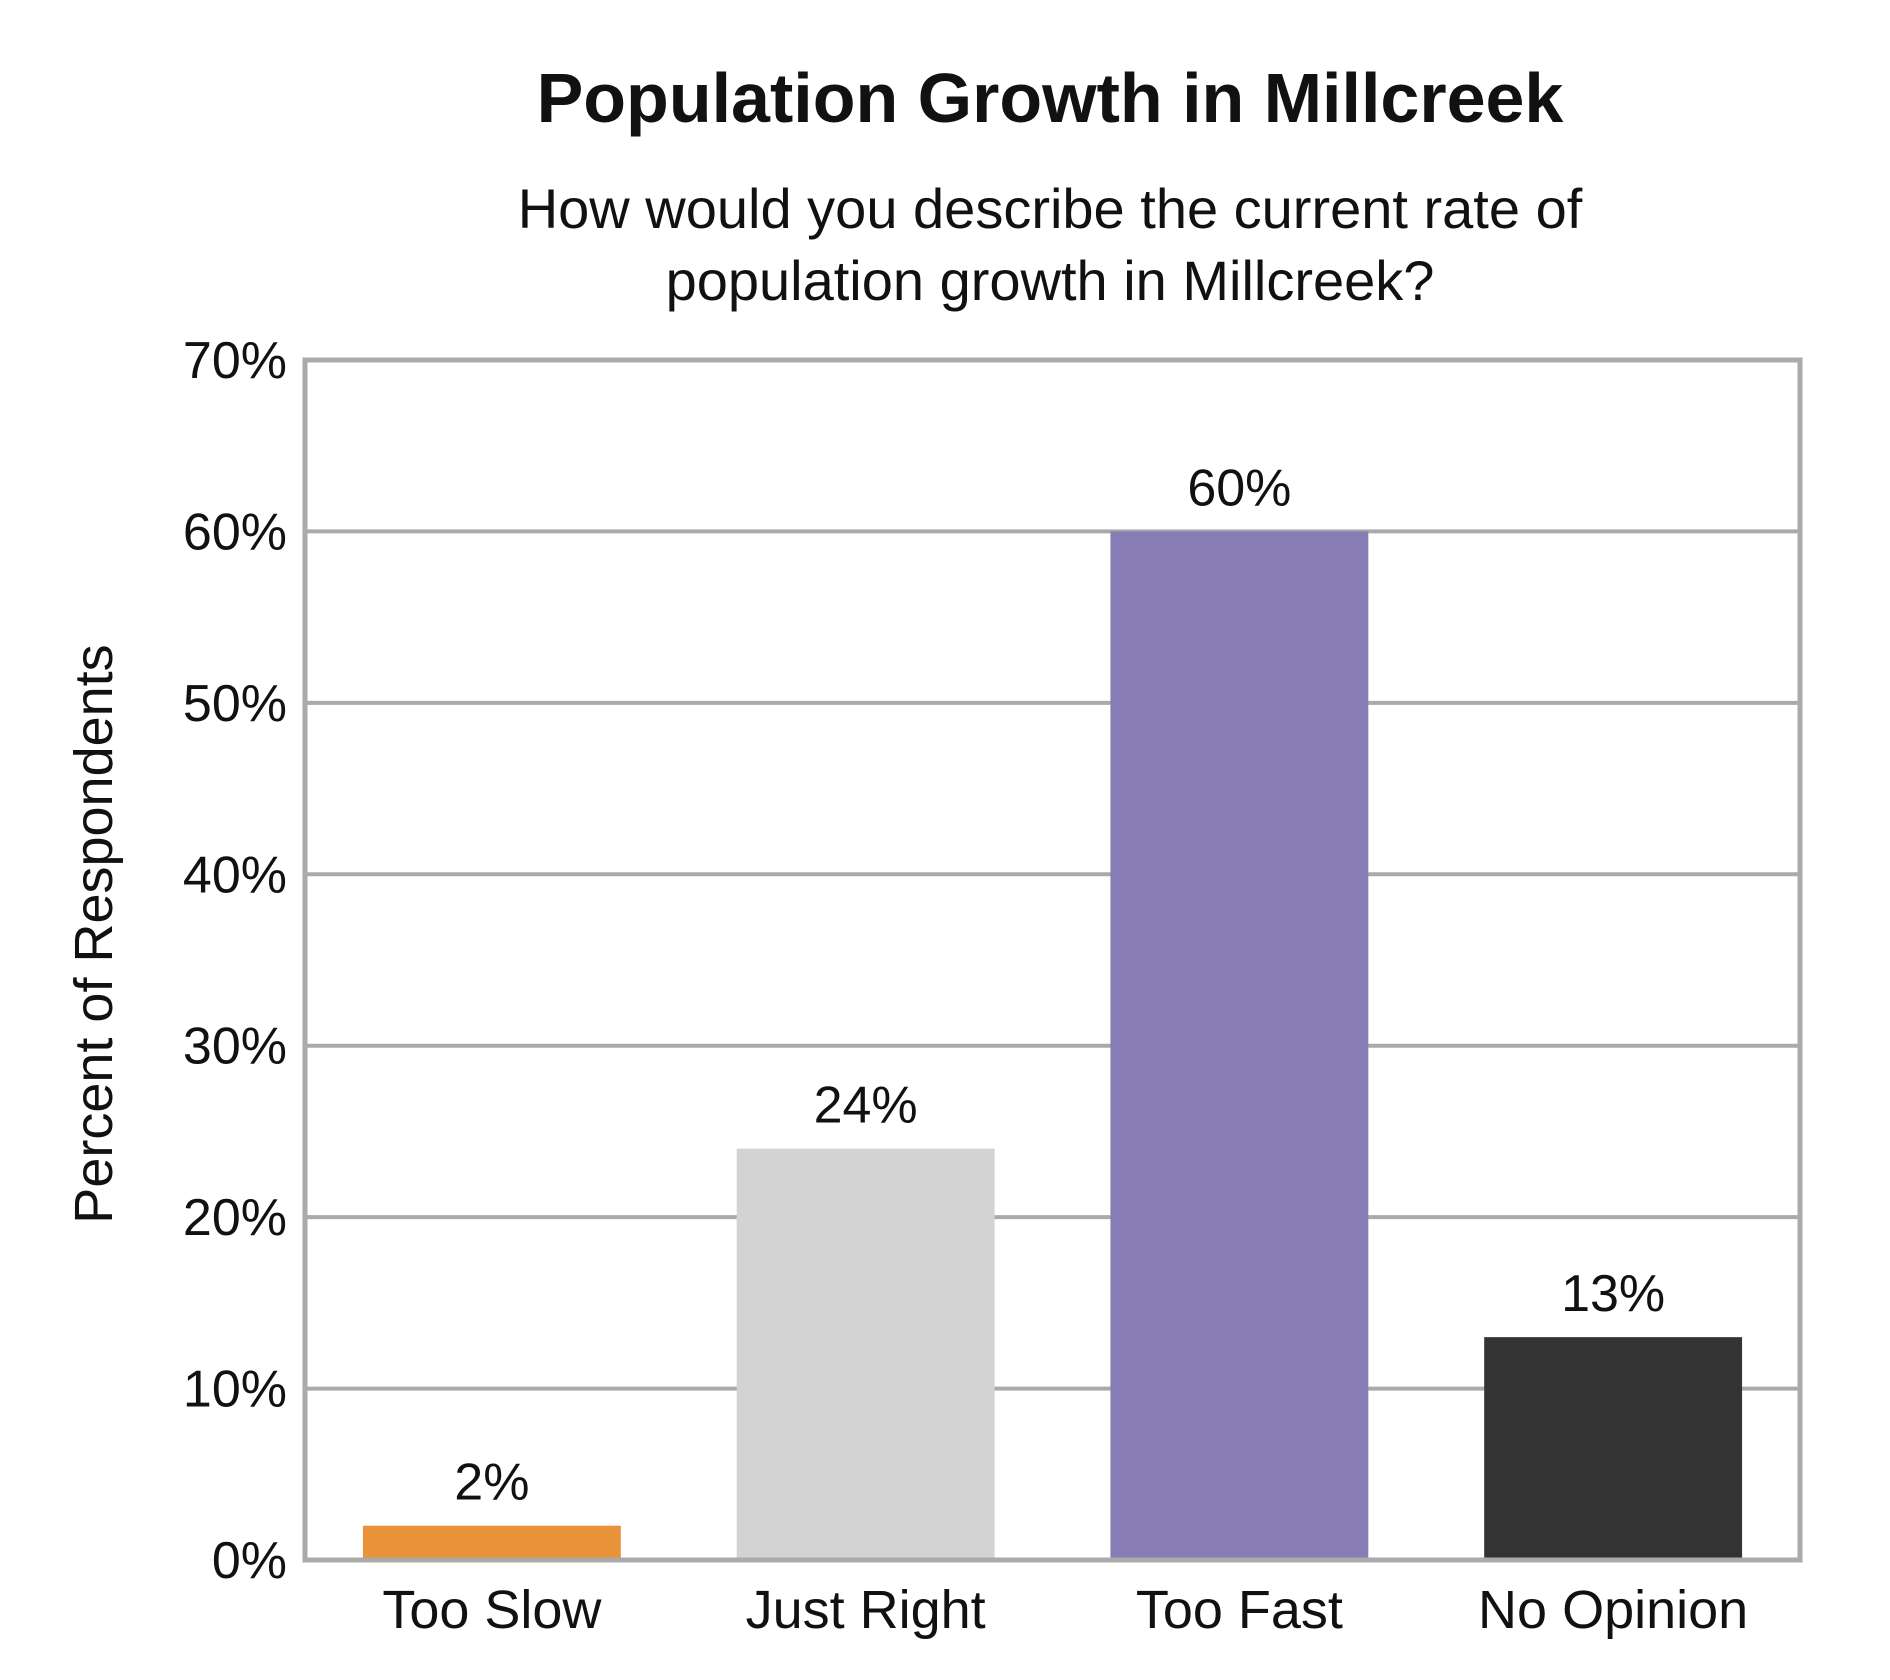 Image resolution: width=1890 pixels, height=1680 pixels. What do you see at coordinates (492, 1610) in the screenshot?
I see `x-tick-label: Too Slow` at bounding box center [492, 1610].